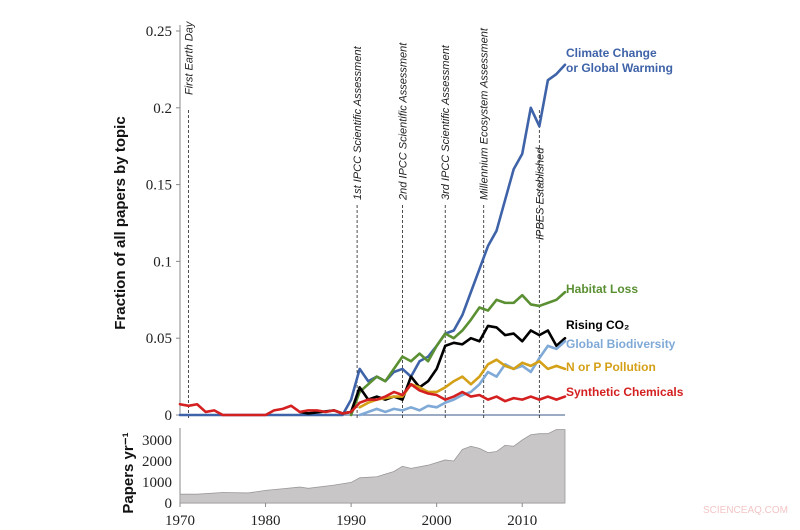  I want to click on papers-area, so click(372, 466).